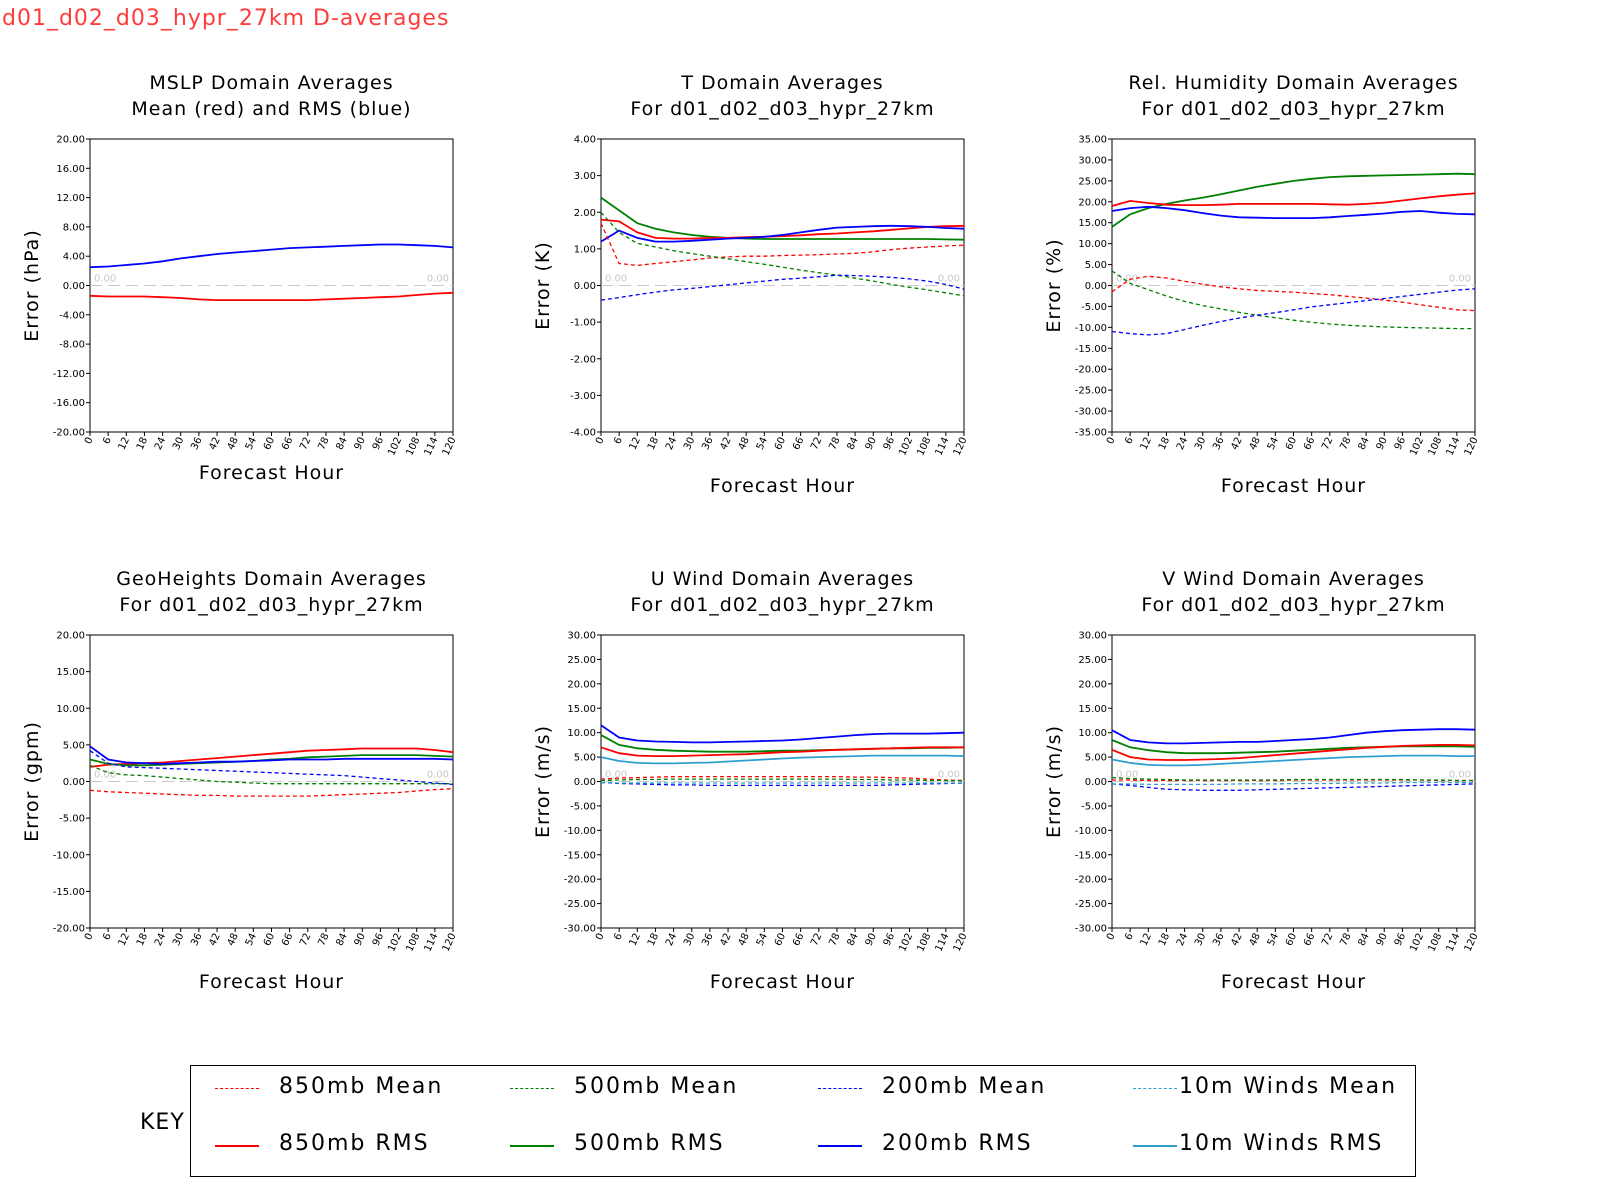 The width and height of the screenshot is (1600, 1200). What do you see at coordinates (780, 940) in the screenshot?
I see `x-tick-label: 60` at bounding box center [780, 940].